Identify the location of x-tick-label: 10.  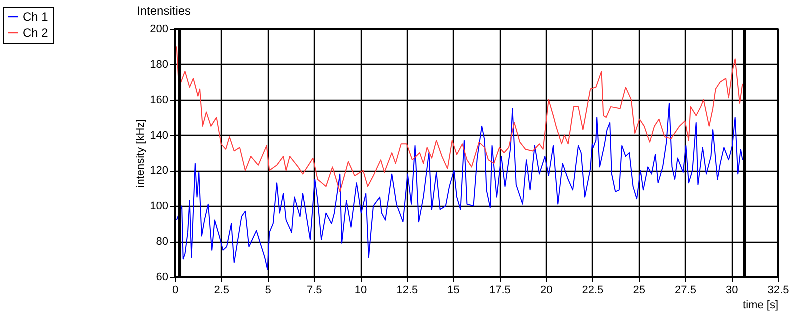
(361, 290).